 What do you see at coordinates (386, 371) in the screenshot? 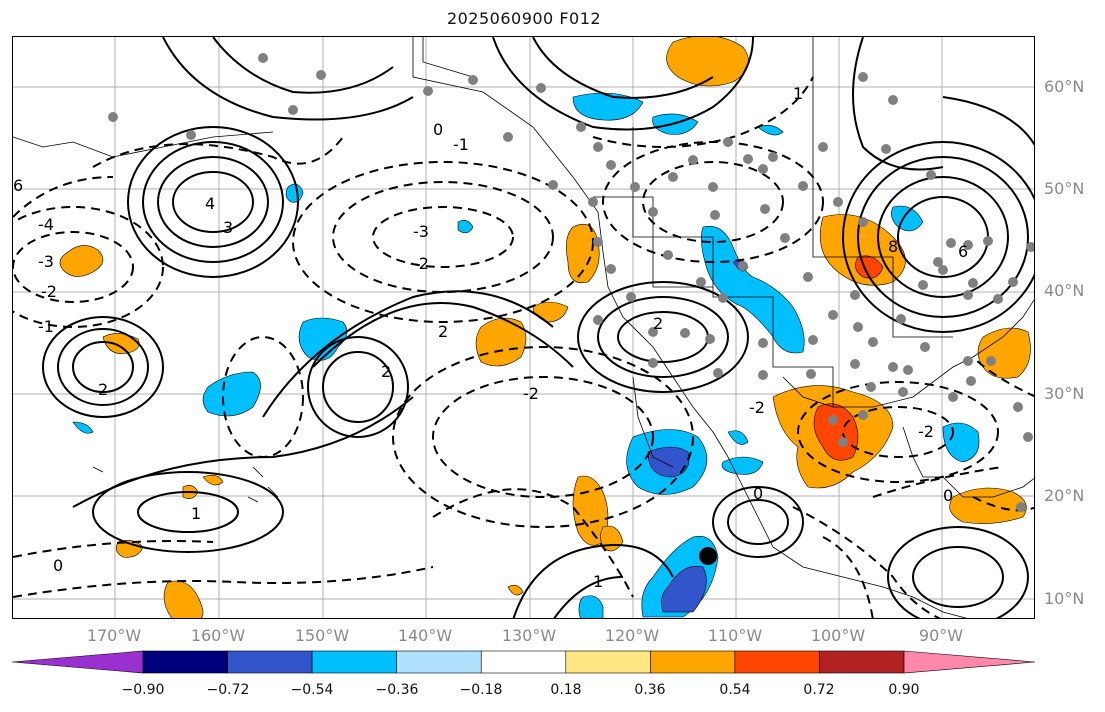
I see `contour-label-2-c: 2` at bounding box center [386, 371].